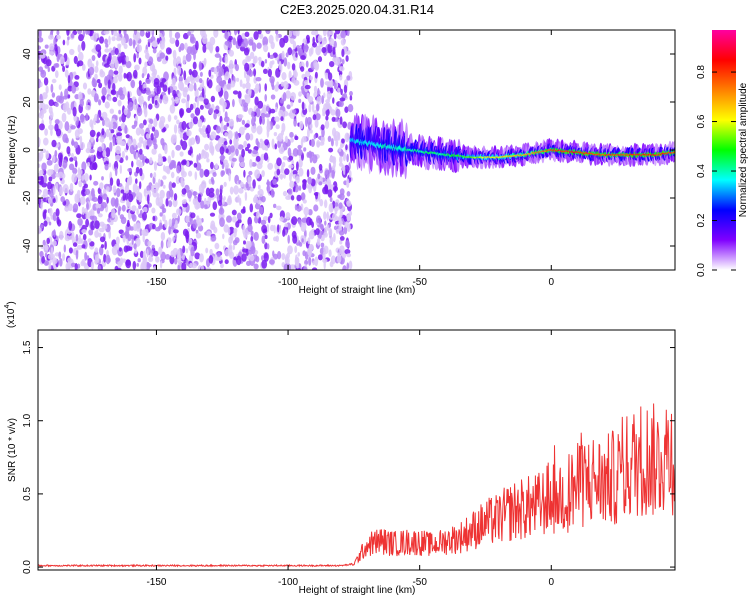 This screenshot has width=750, height=600. Describe the element at coordinates (743, 149) in the screenshot. I see `colorbar-label: Normalized spectral amplitude` at that location.